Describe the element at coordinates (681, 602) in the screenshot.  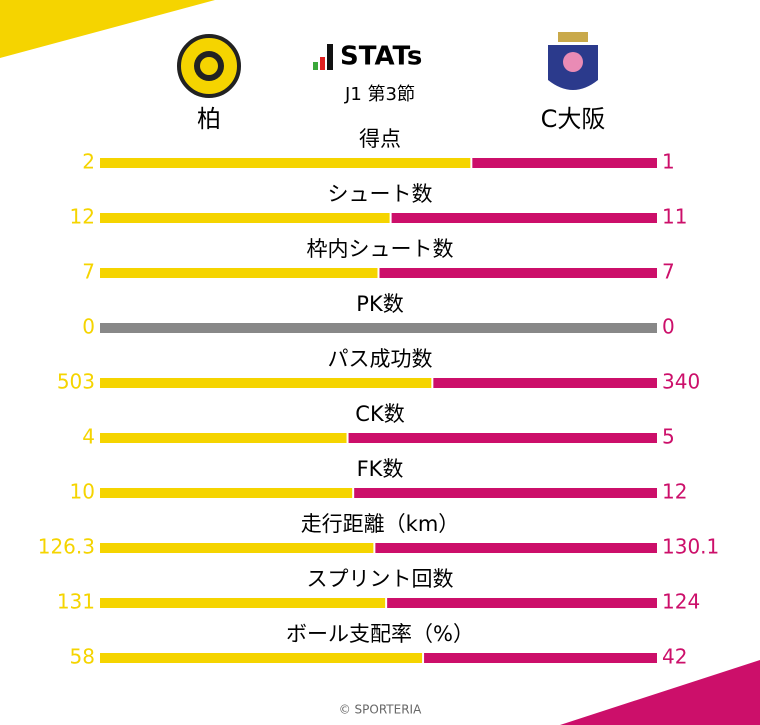
I see `away-value: 124` at that location.